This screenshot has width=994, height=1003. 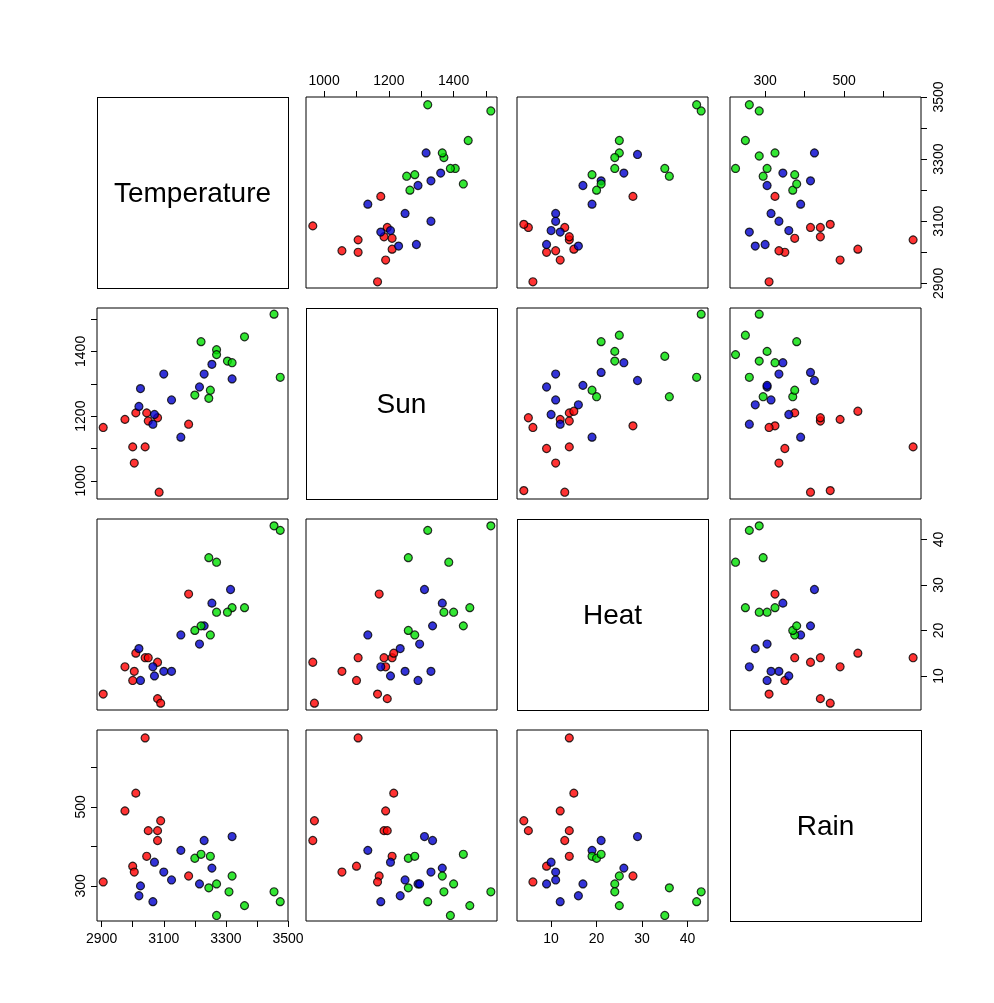 What do you see at coordinates (389, 80) in the screenshot?
I see `x-tick-label: 1200` at bounding box center [389, 80].